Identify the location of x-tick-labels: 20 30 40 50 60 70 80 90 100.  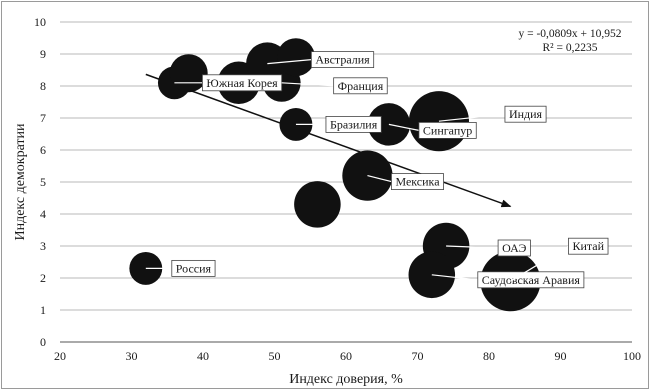
(347, 356).